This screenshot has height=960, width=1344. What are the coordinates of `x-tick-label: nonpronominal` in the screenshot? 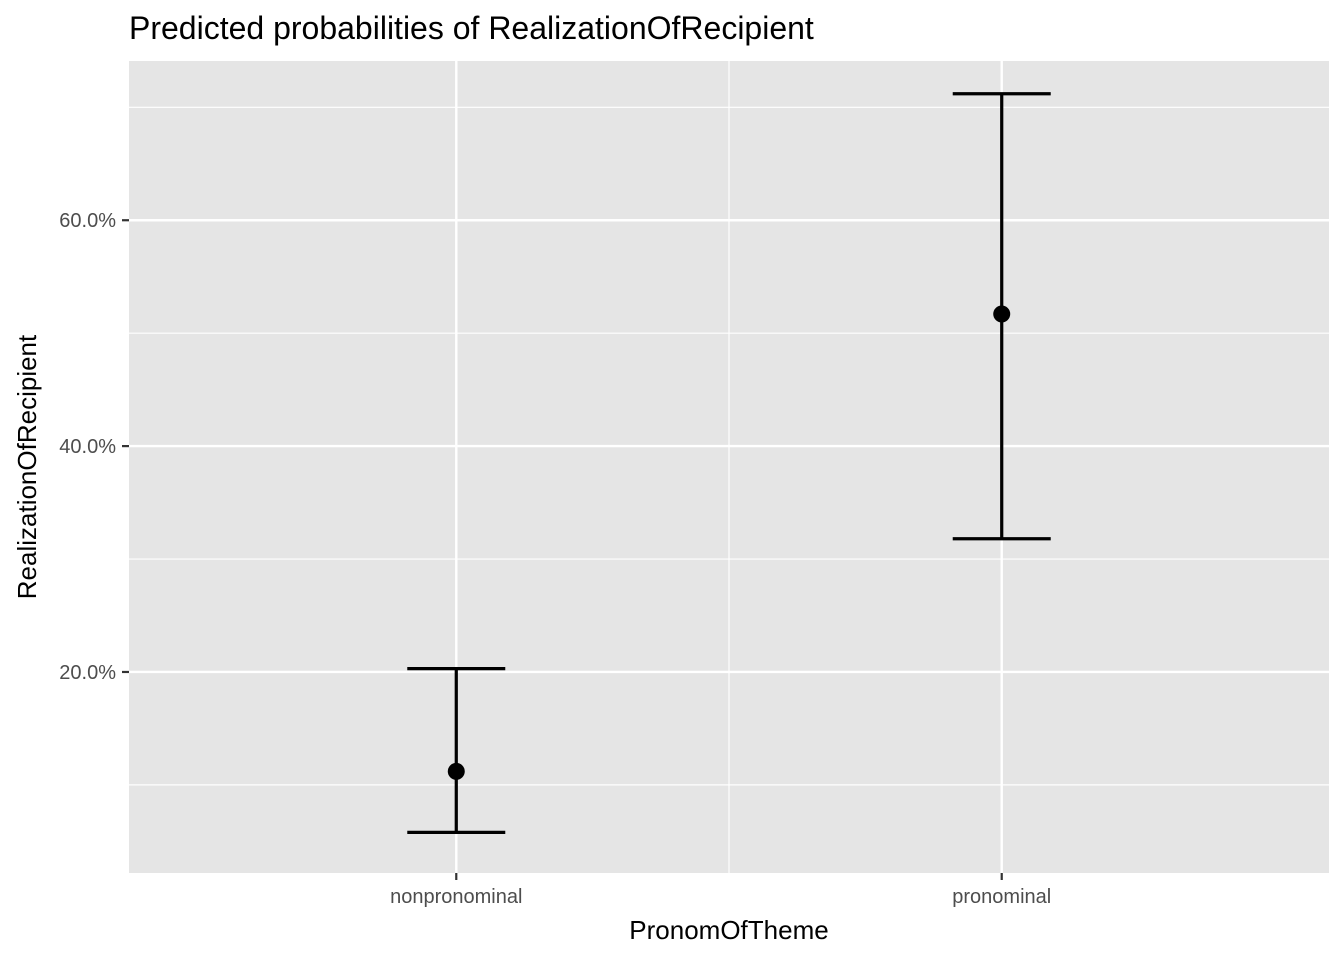 It's located at (456, 897).